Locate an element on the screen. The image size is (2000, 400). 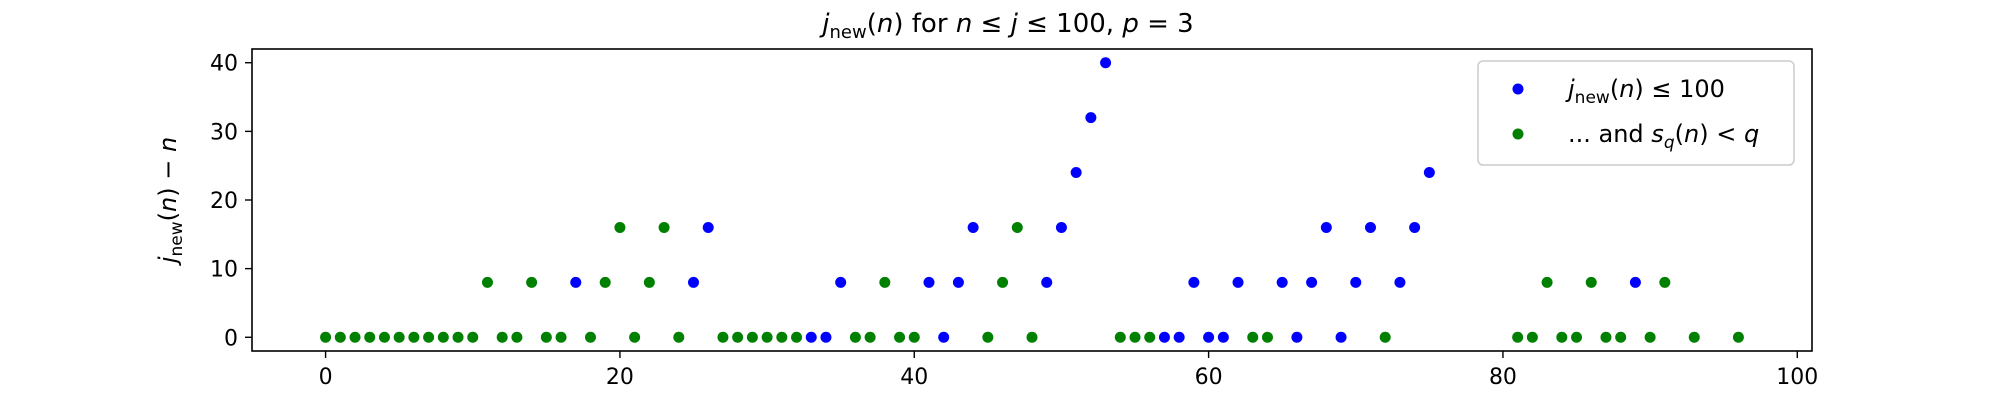
y-tick-label: 40 is located at coordinates (224, 64).